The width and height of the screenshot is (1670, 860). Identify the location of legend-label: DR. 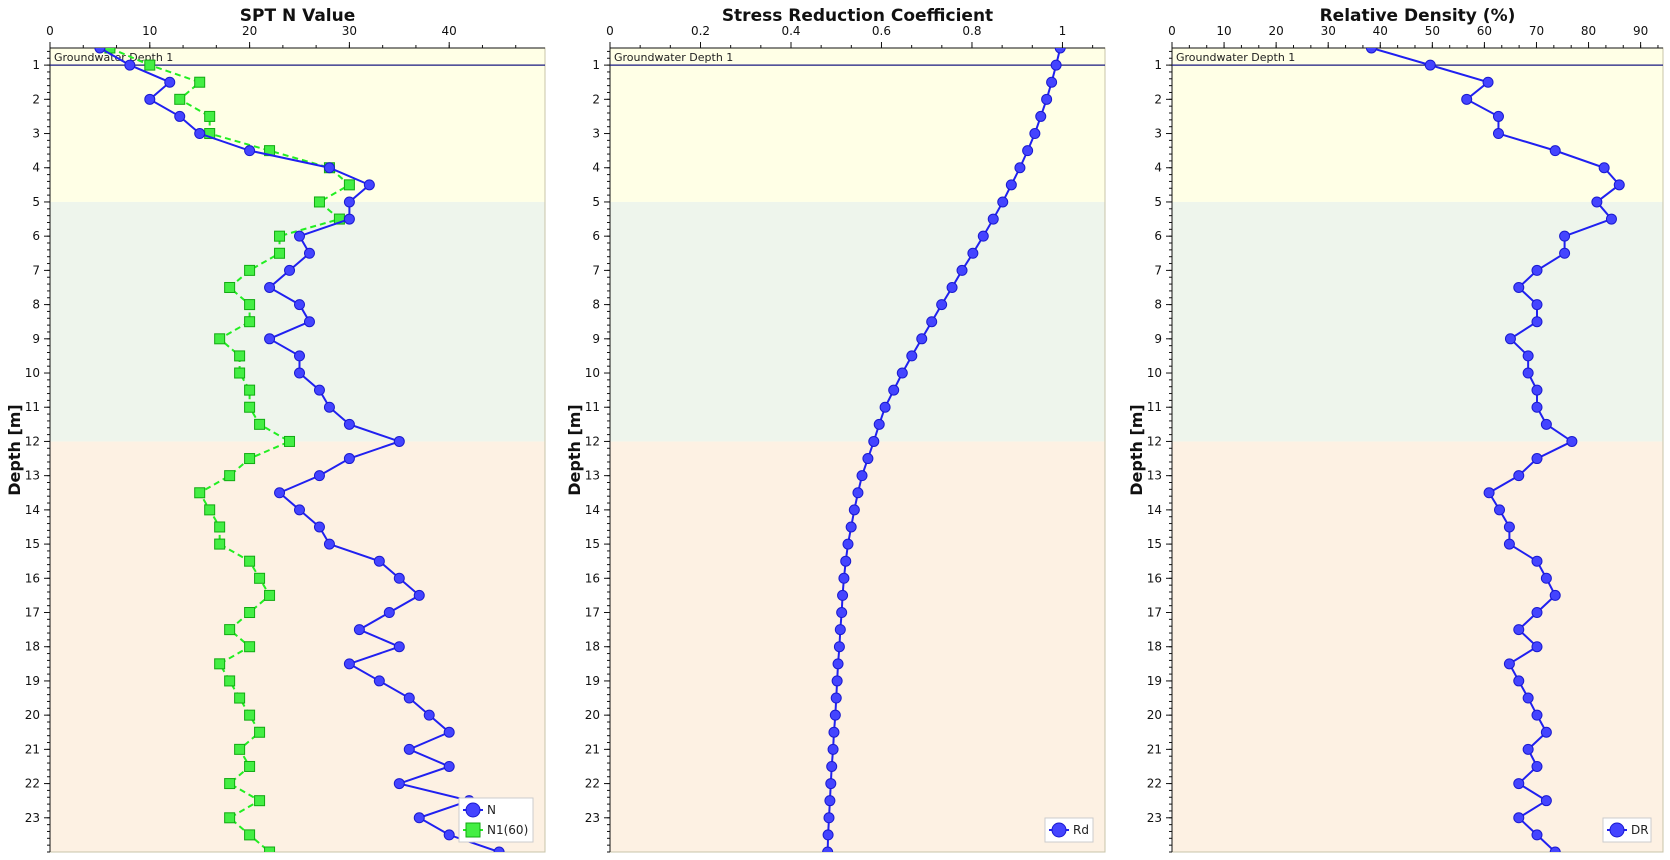
(1640, 830).